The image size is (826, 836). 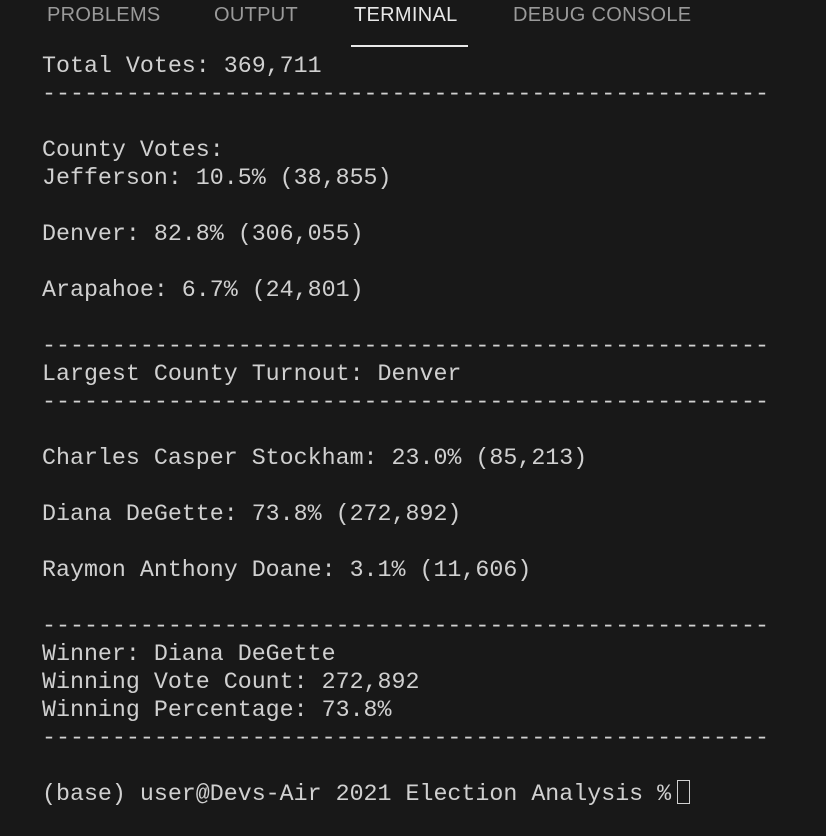 I want to click on active-tab-underline, so click(x=409, y=46).